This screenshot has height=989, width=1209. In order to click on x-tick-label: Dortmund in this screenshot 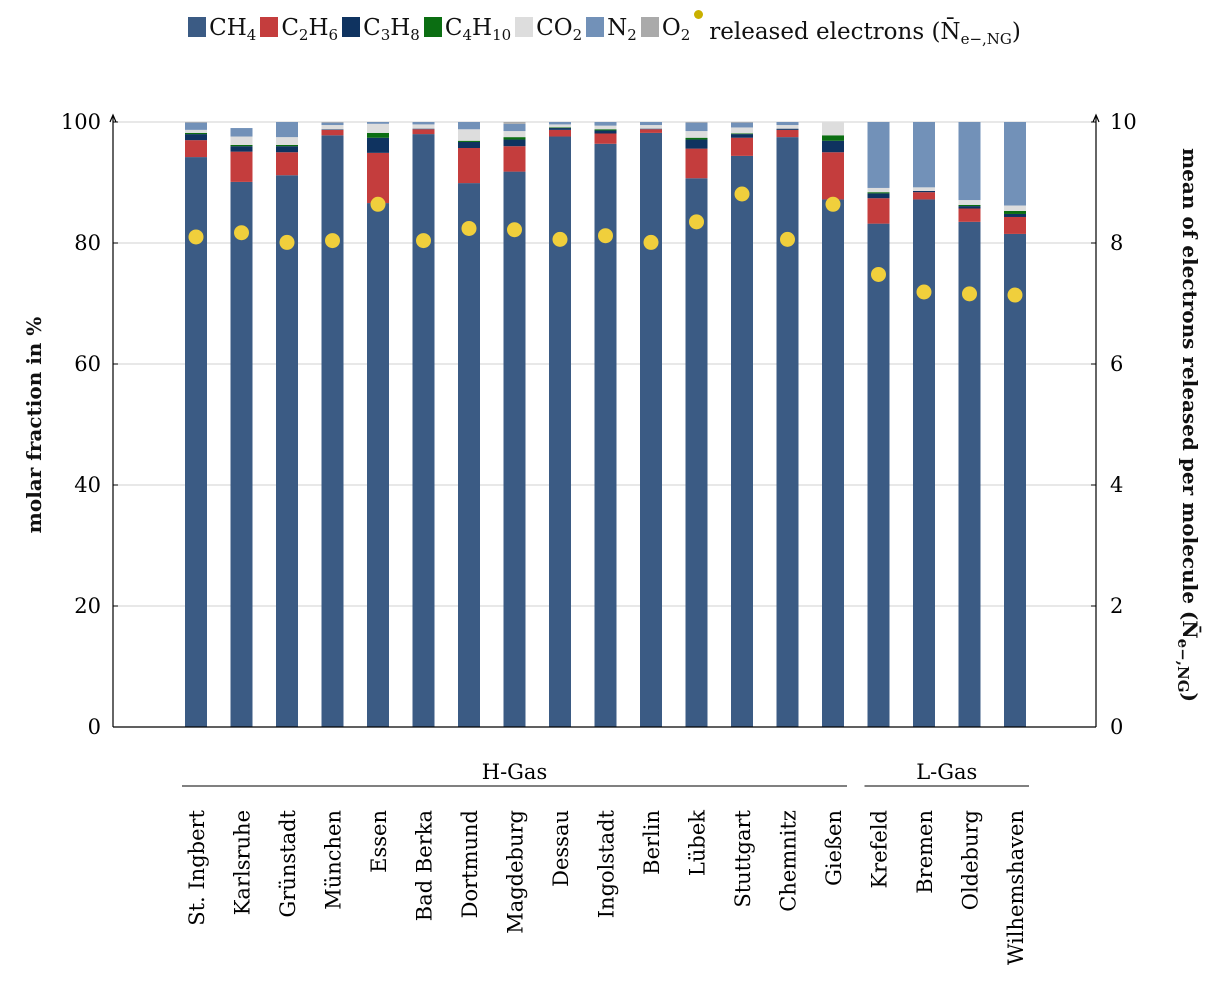, I will do `click(470, 864)`.